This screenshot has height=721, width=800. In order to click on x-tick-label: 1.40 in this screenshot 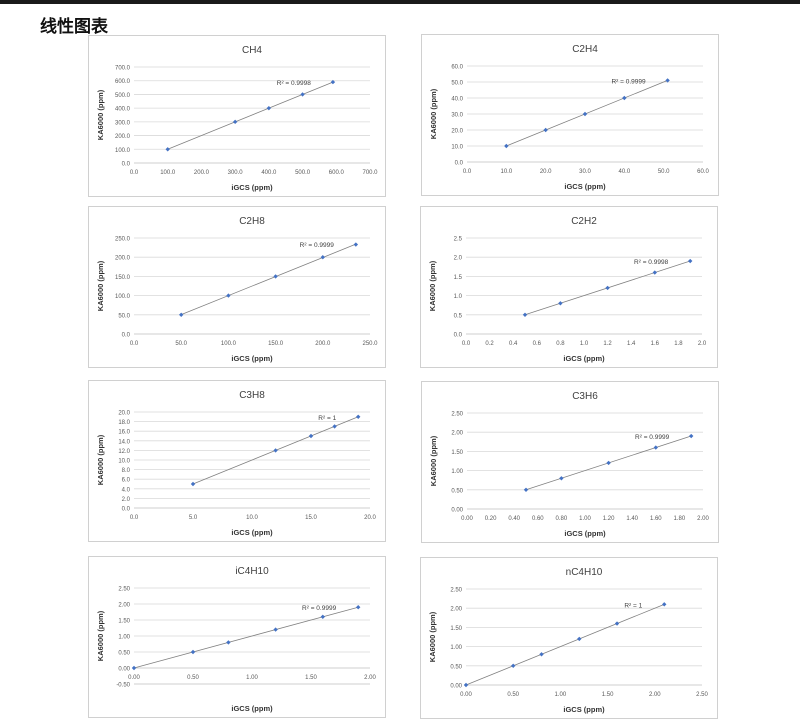, I will do `click(632, 519)`.